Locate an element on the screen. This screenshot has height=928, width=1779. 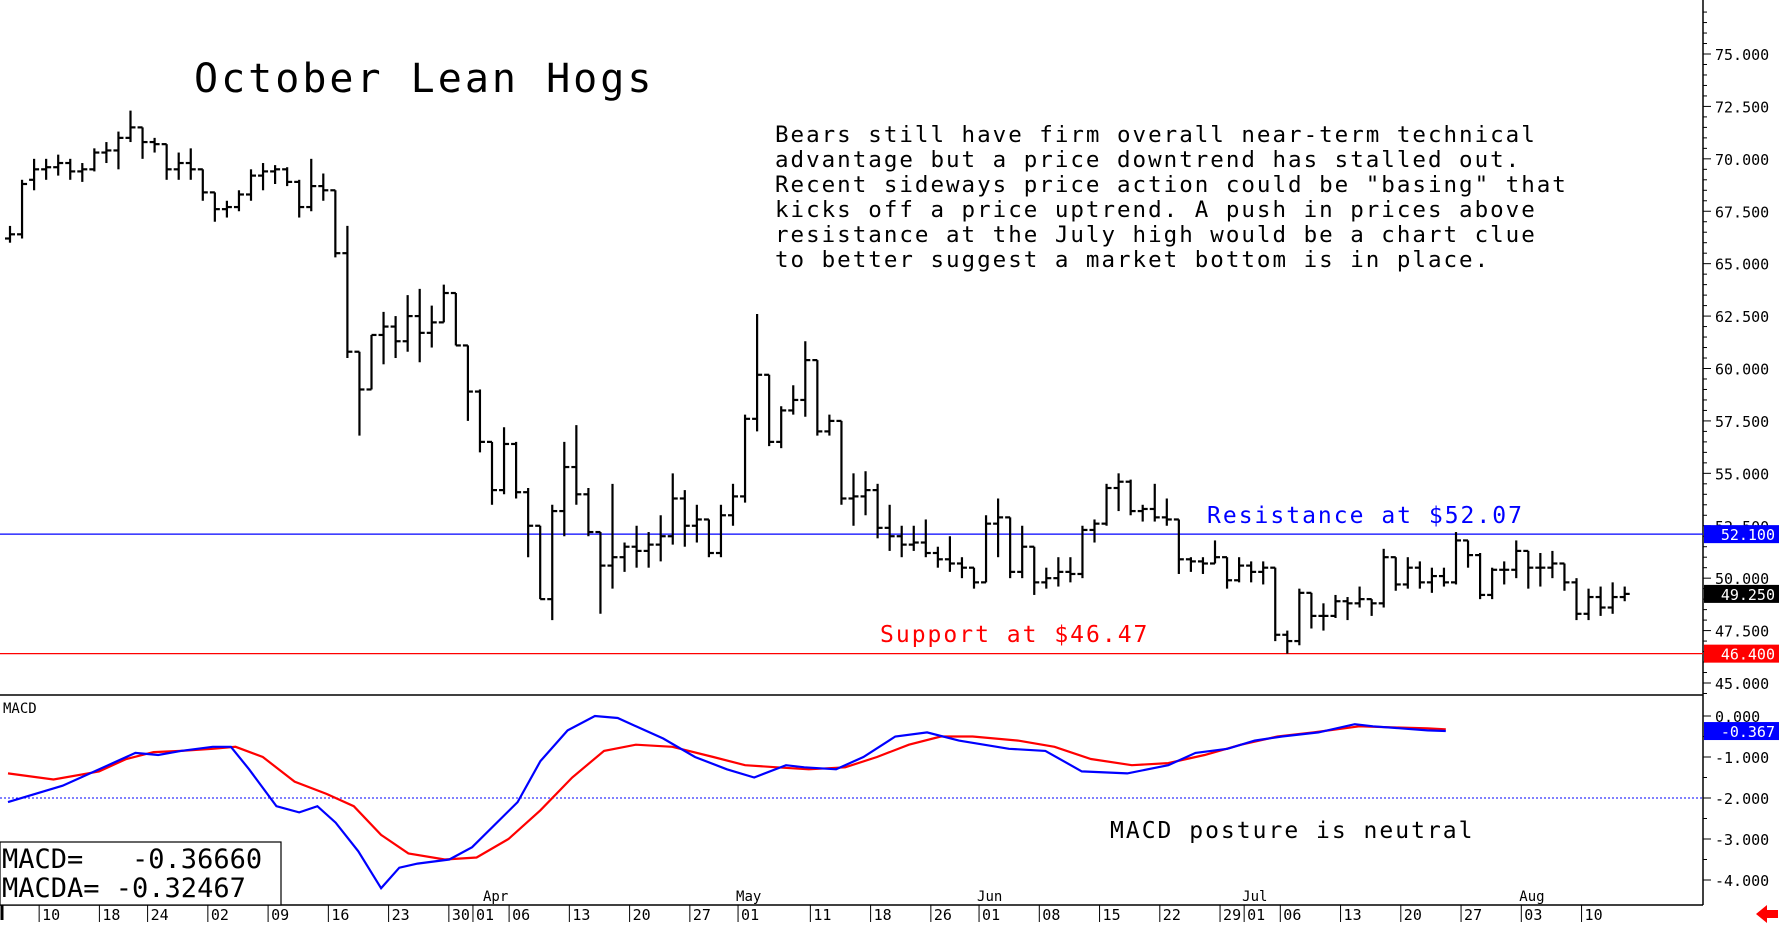
x-day-label: 18 is located at coordinates (111, 915).